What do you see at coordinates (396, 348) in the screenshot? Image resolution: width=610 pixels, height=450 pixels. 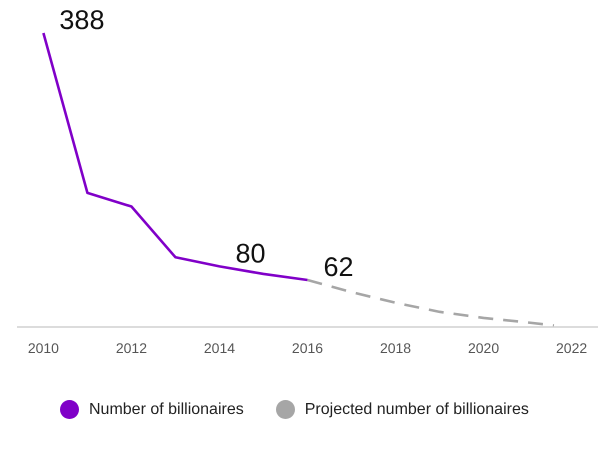 I see `x-tick-label: 2018` at bounding box center [396, 348].